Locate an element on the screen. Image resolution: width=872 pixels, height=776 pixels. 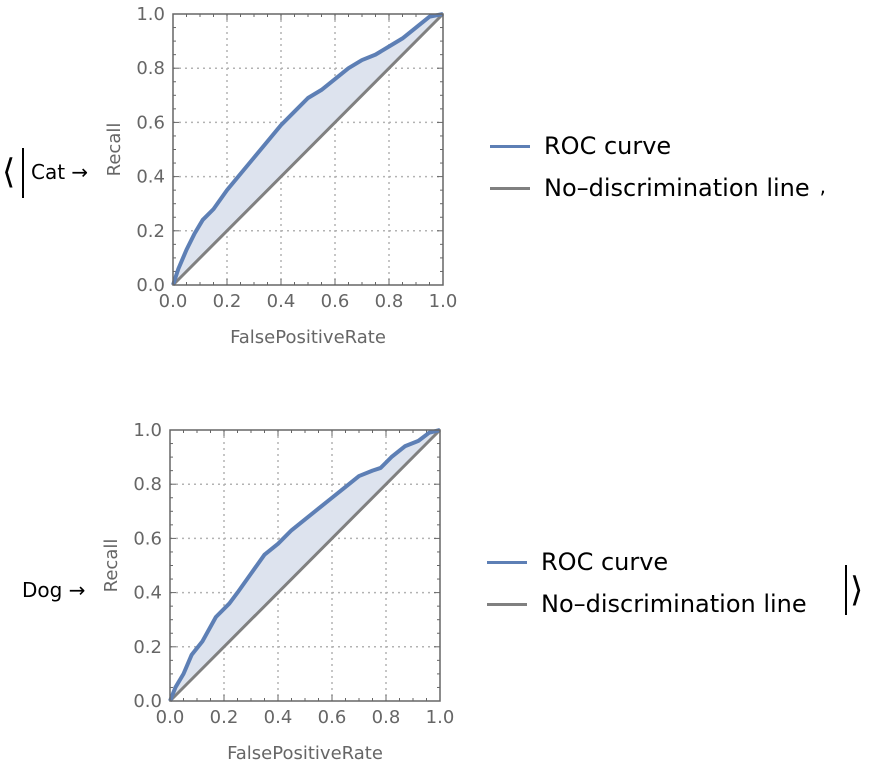
key-dog: Dog → is located at coordinates (53, 590).